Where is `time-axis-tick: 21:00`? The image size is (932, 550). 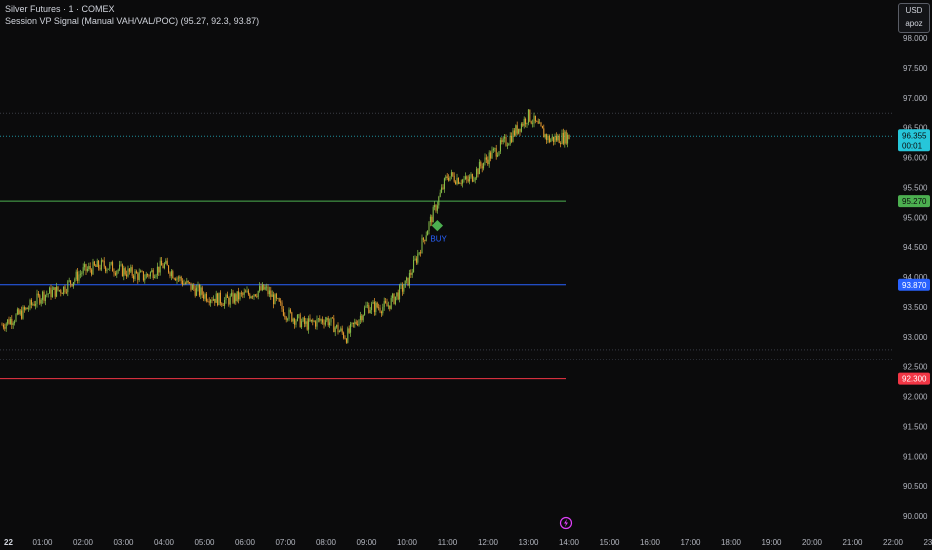
time-axis-tick: 21:00 is located at coordinates (852, 542).